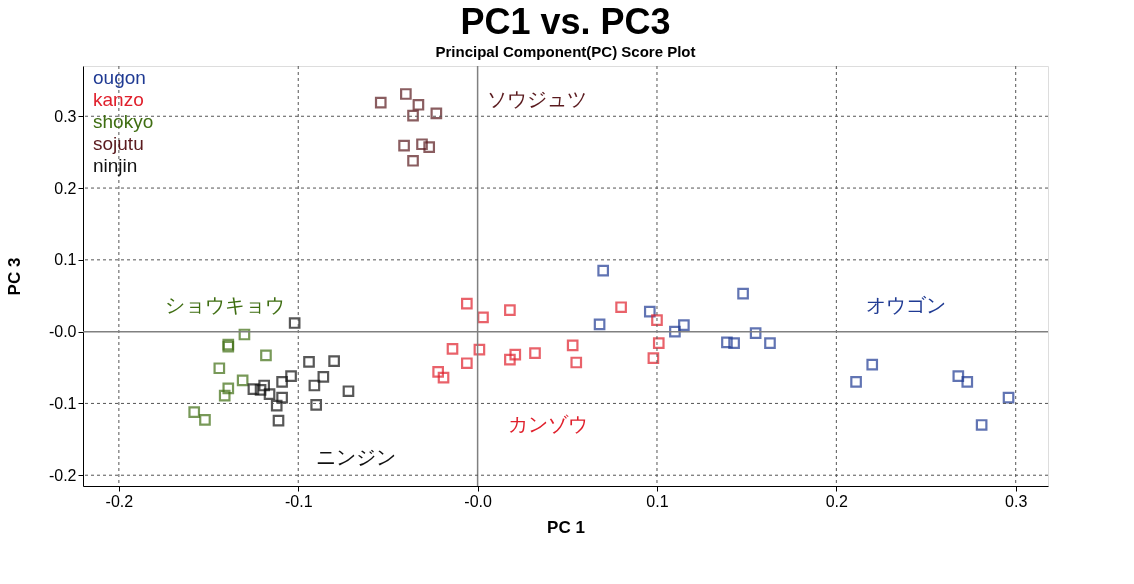  What do you see at coordinates (478, 501) in the screenshot?
I see `x-tick-label: -0.0` at bounding box center [478, 501].